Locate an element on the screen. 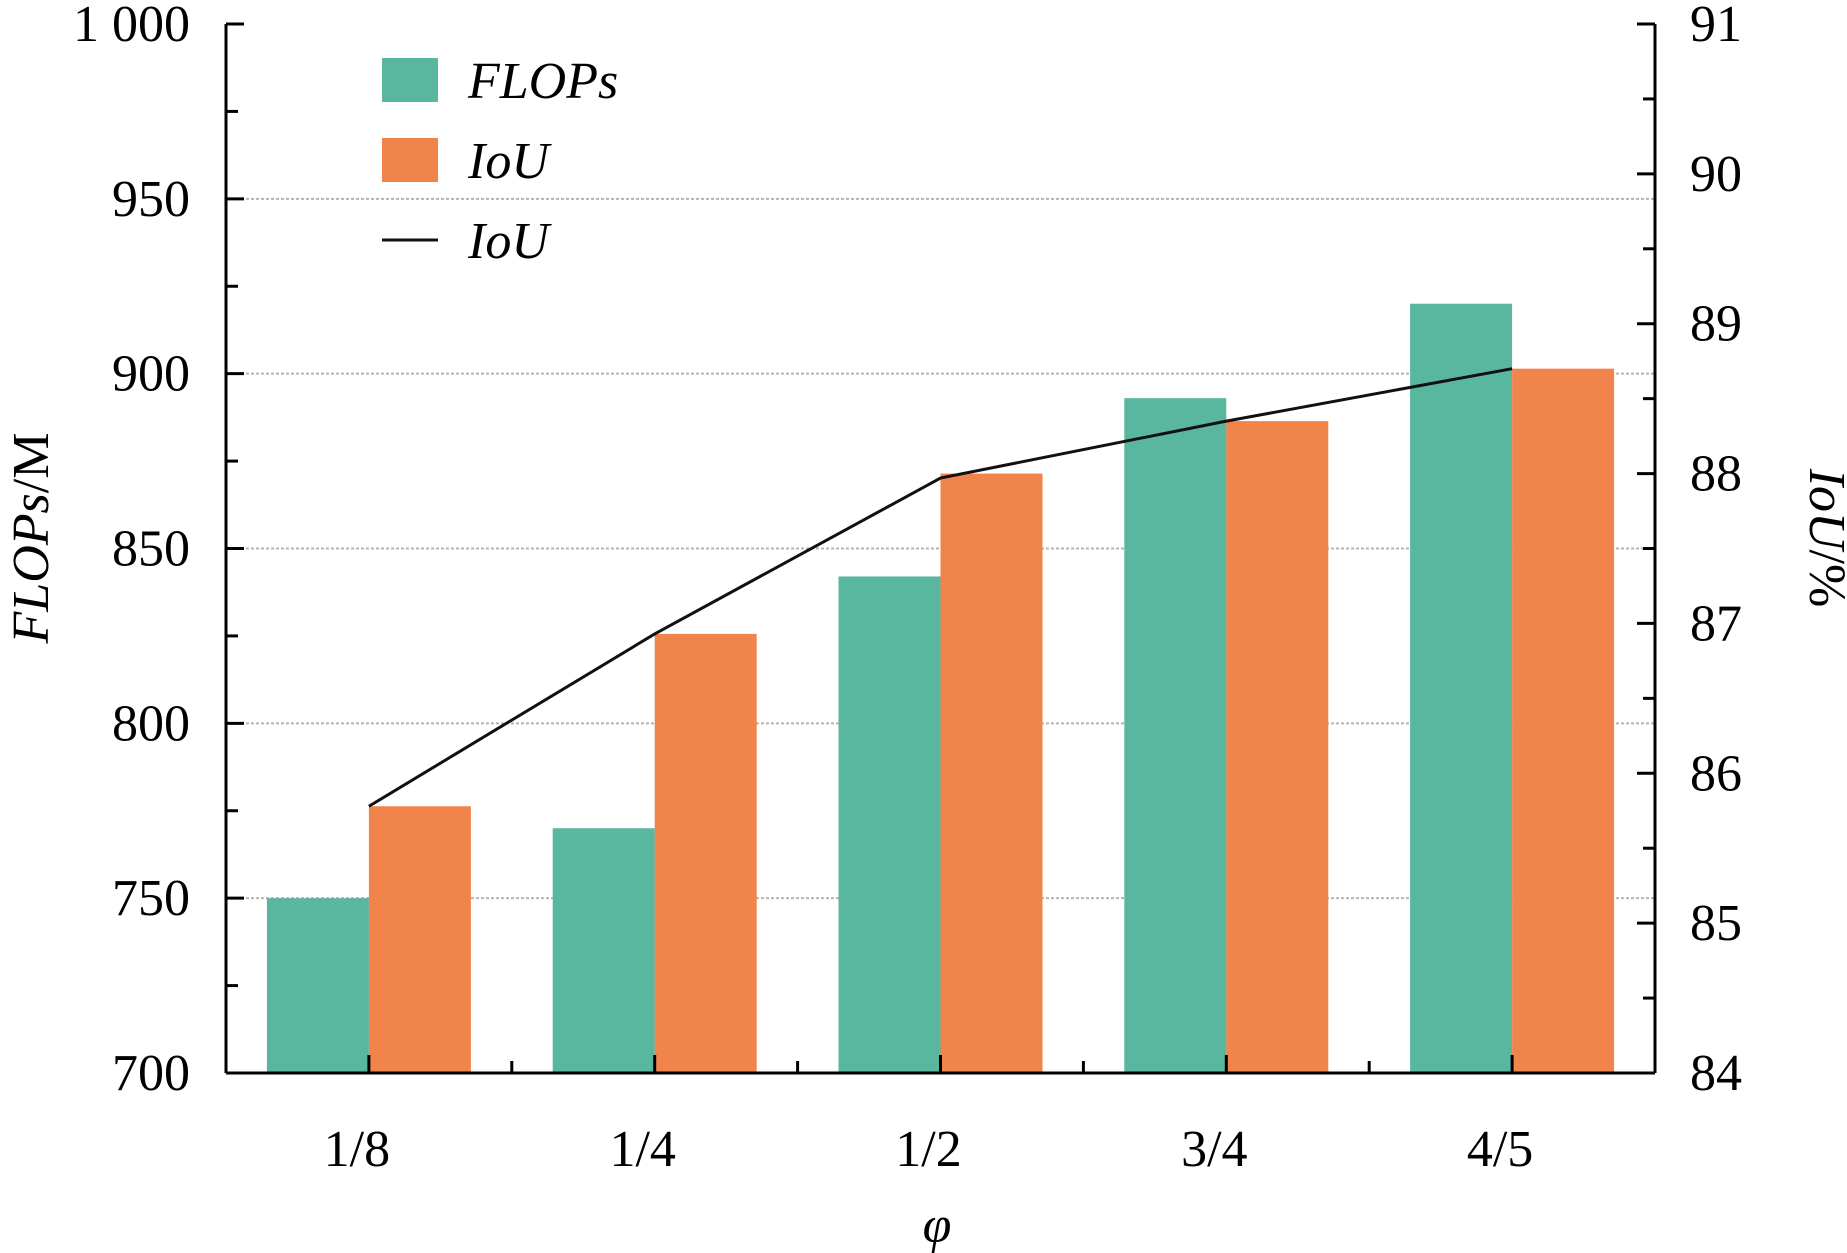  y-axis-right-title-italic: IoU is located at coordinates (1822, 510).